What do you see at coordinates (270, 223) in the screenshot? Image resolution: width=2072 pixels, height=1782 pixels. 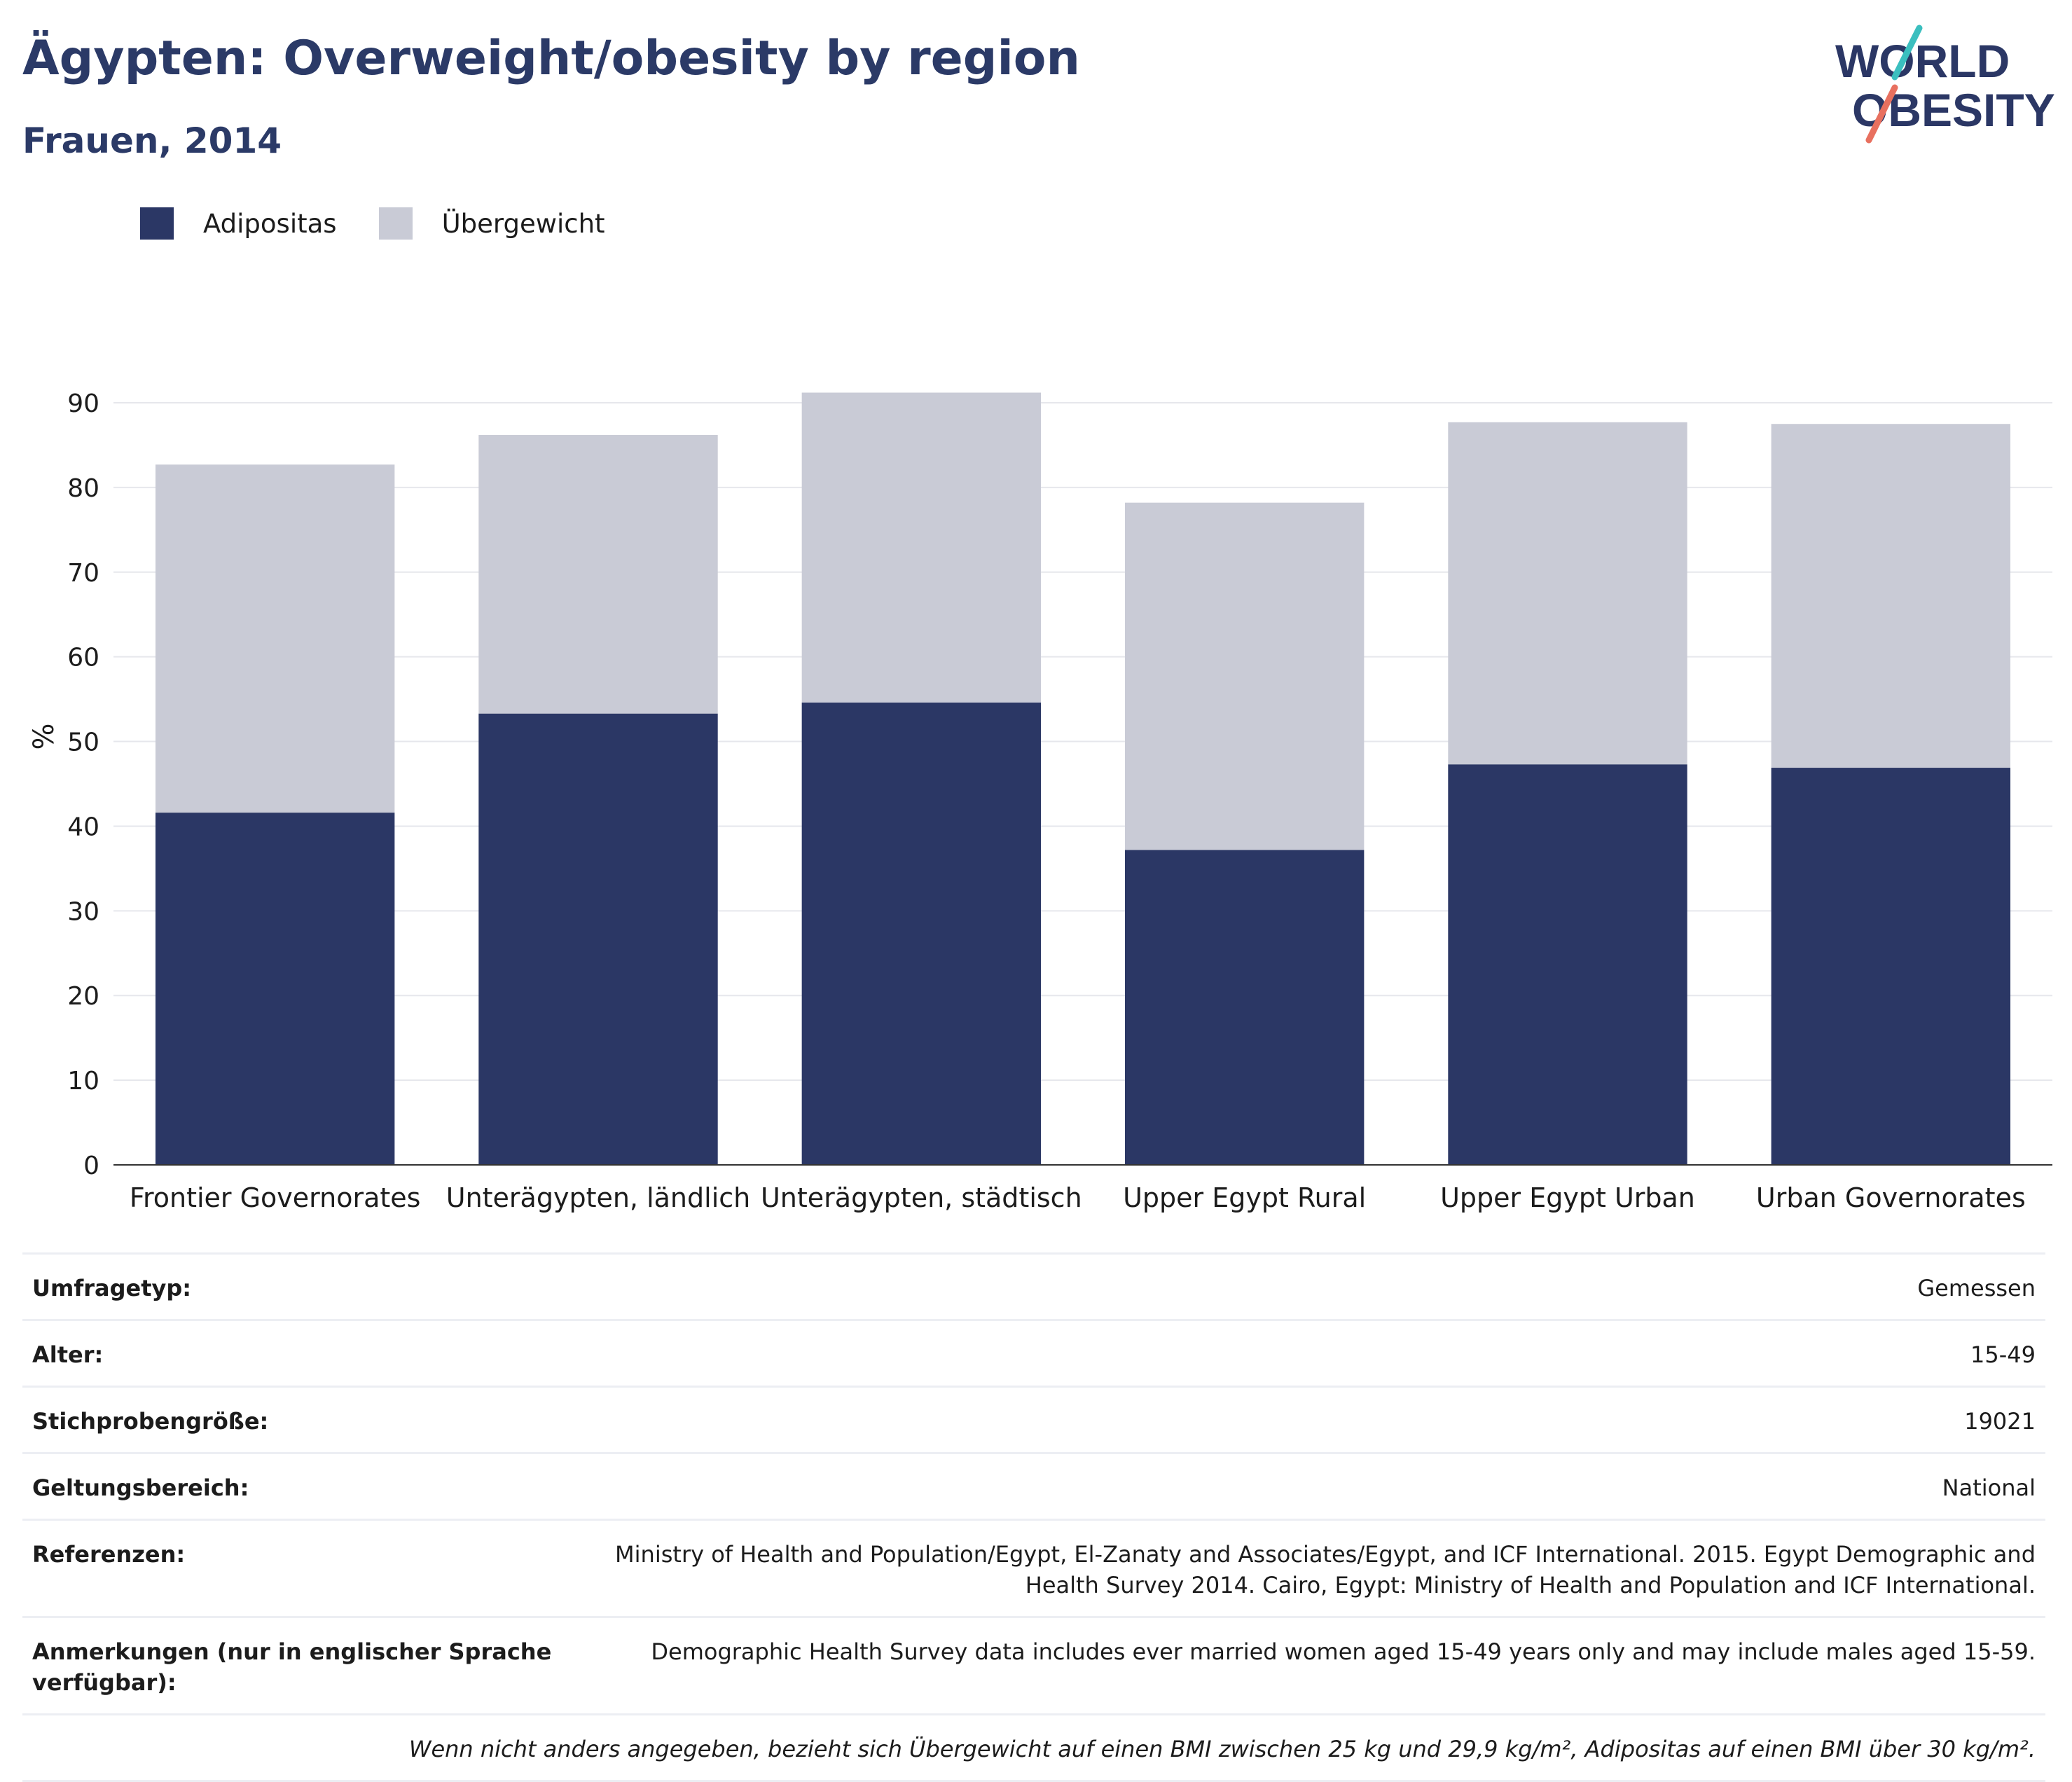 I see `legend-label-adipositas: Adipositas` at bounding box center [270, 223].